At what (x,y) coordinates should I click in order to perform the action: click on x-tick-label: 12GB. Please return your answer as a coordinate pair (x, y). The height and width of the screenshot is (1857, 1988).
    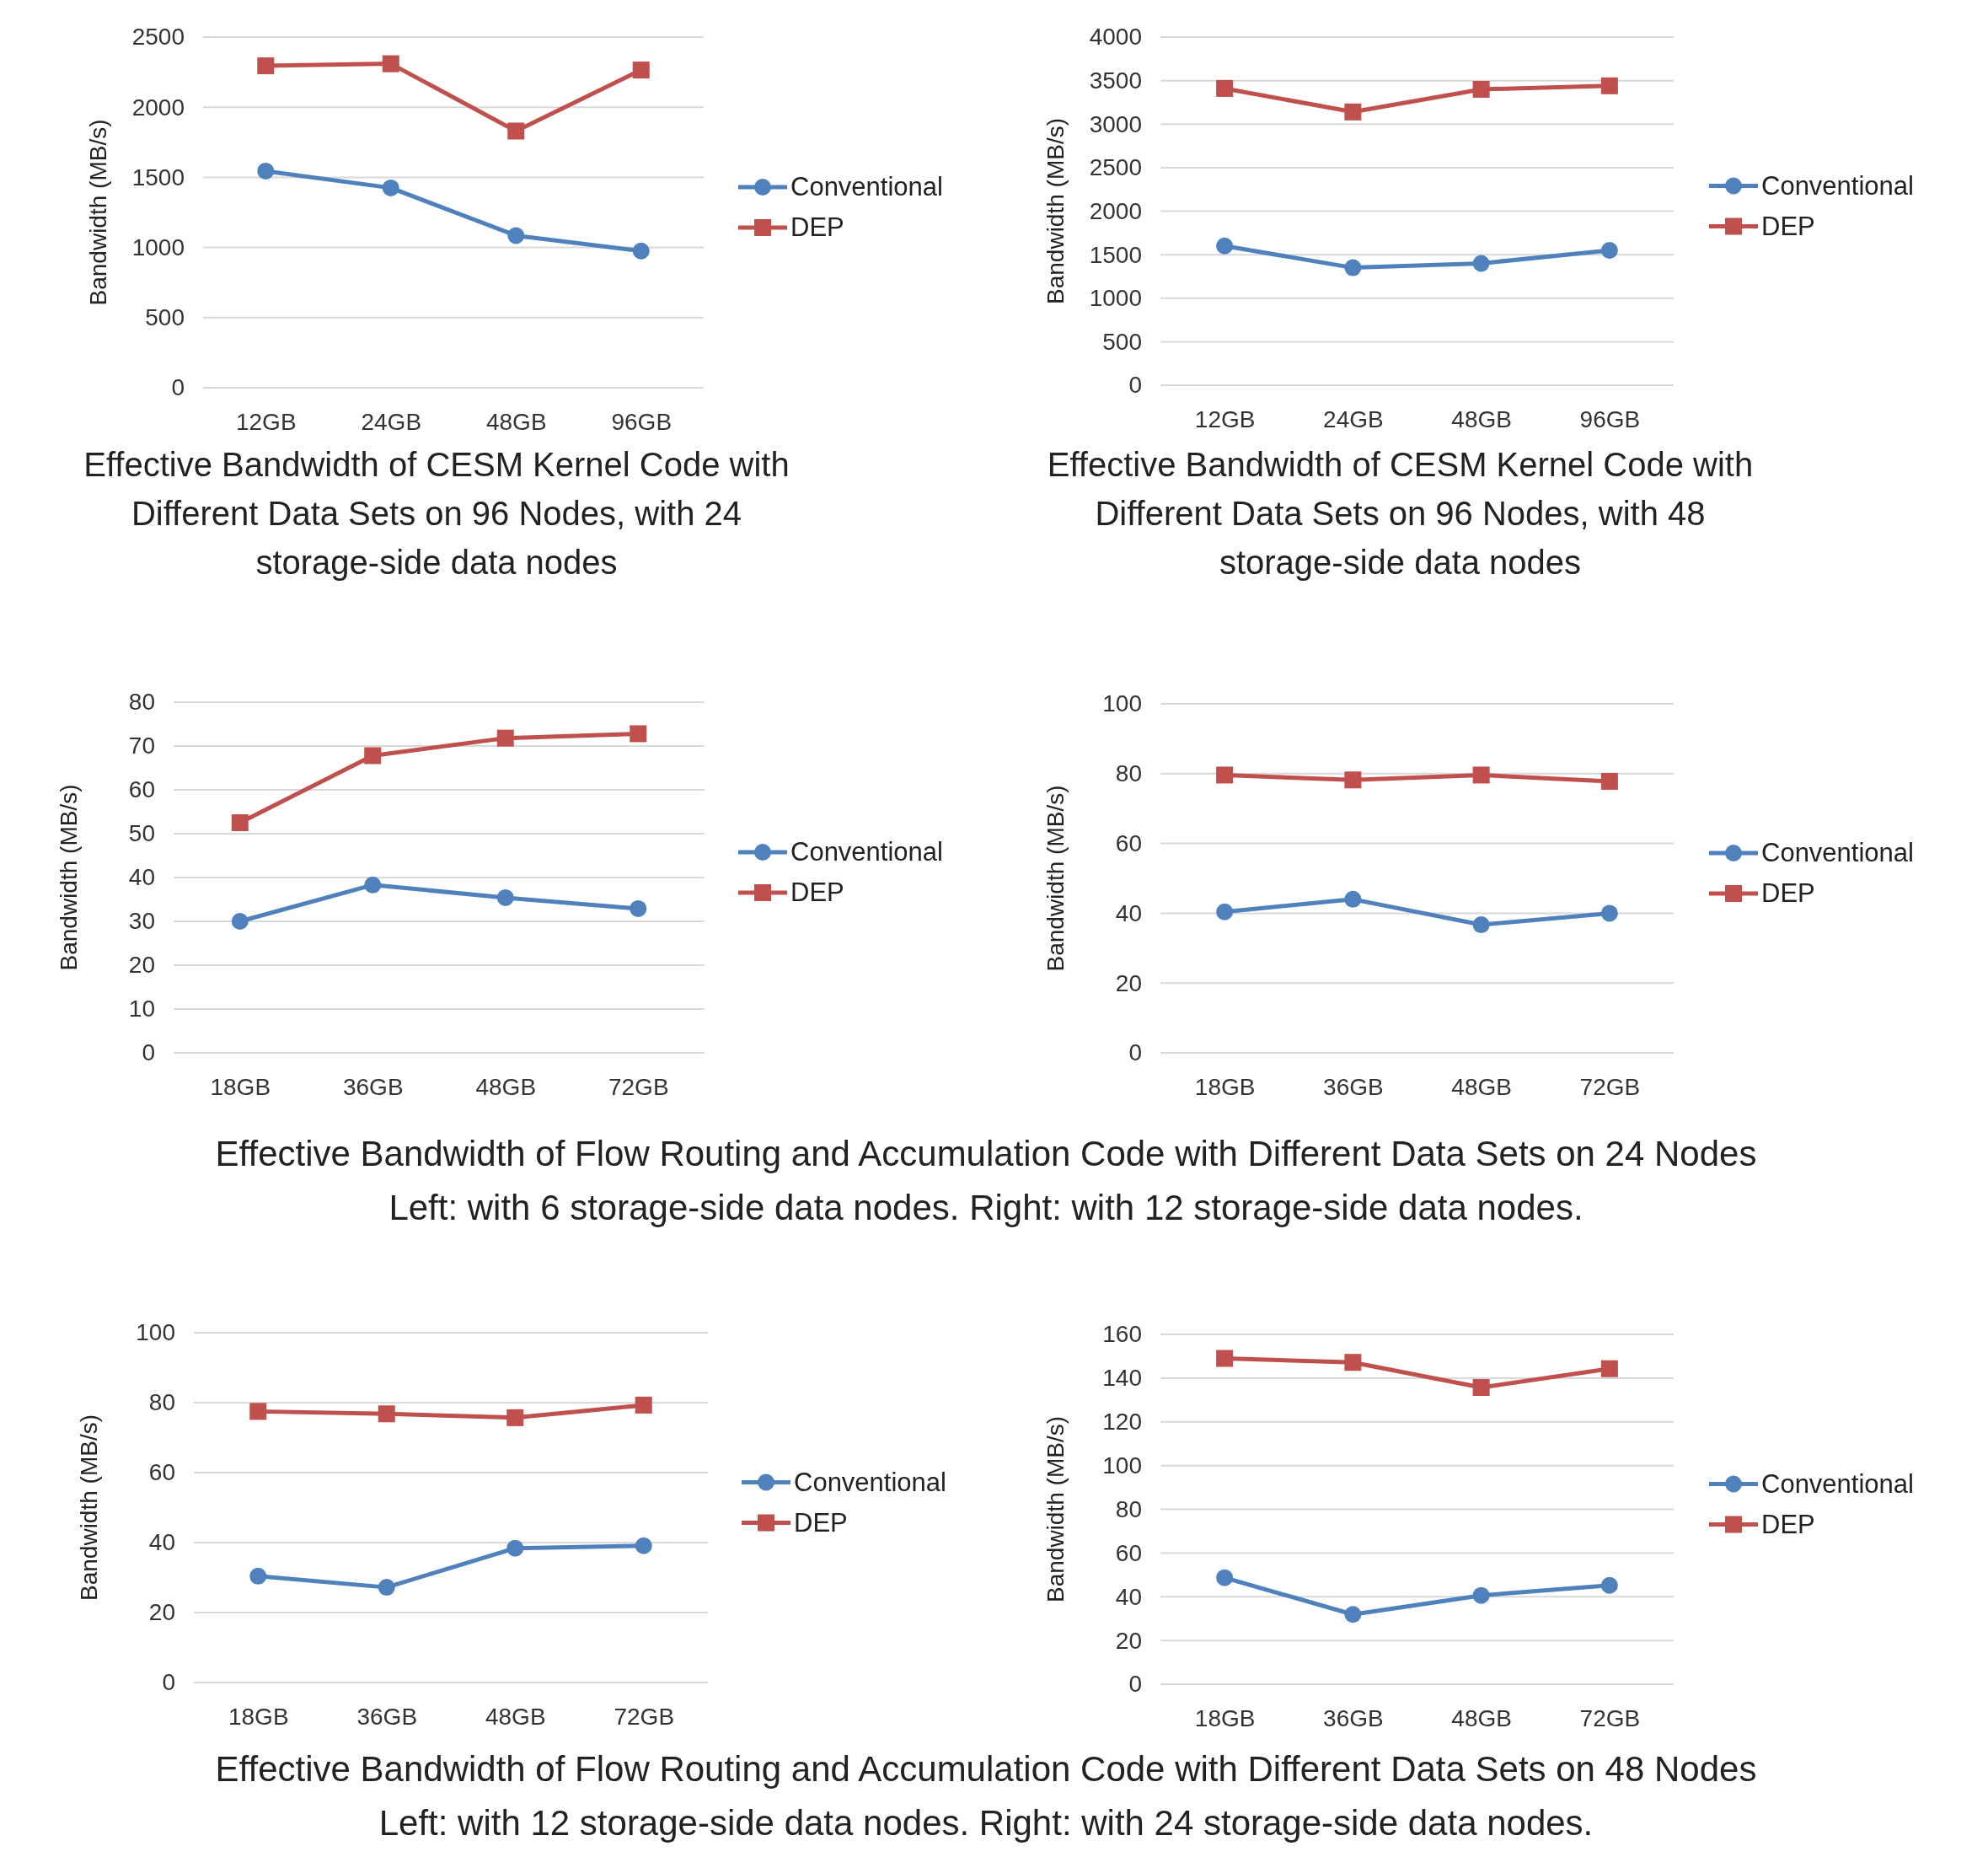
    Looking at the image, I should click on (1225, 419).